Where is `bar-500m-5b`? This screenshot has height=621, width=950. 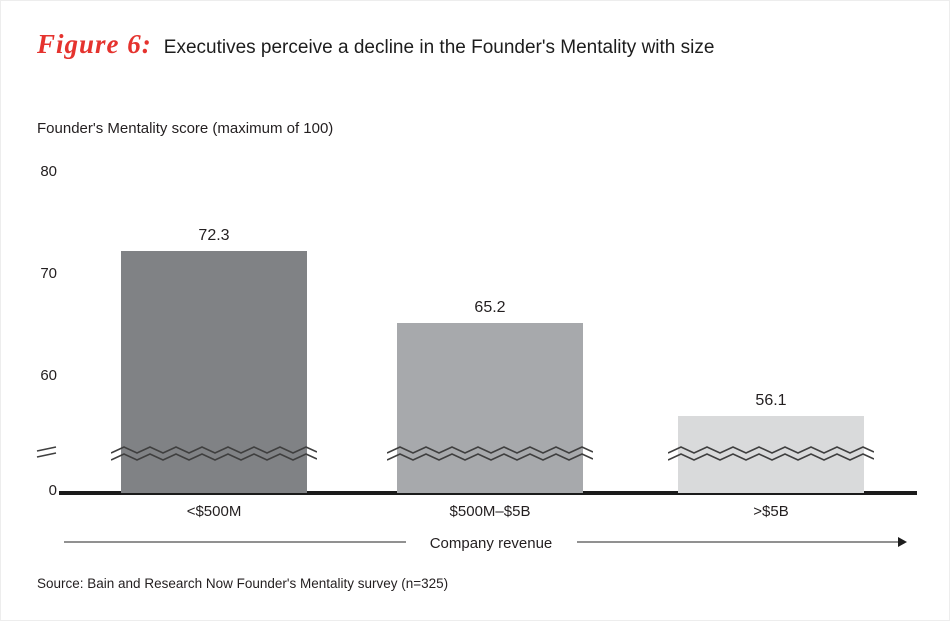 bar-500m-5b is located at coordinates (490, 408).